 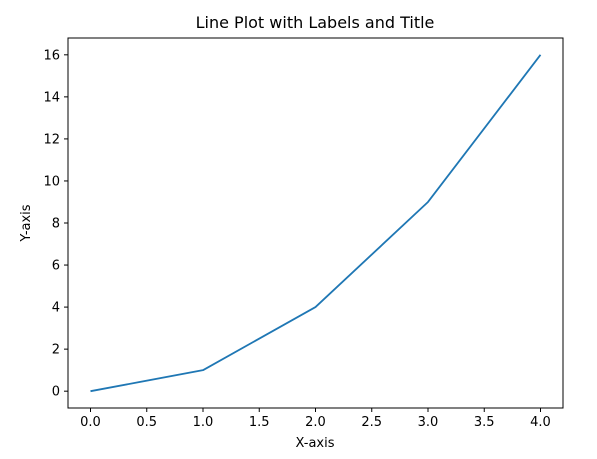 What do you see at coordinates (56, 266) in the screenshot?
I see `y-tick-label: 6` at bounding box center [56, 266].